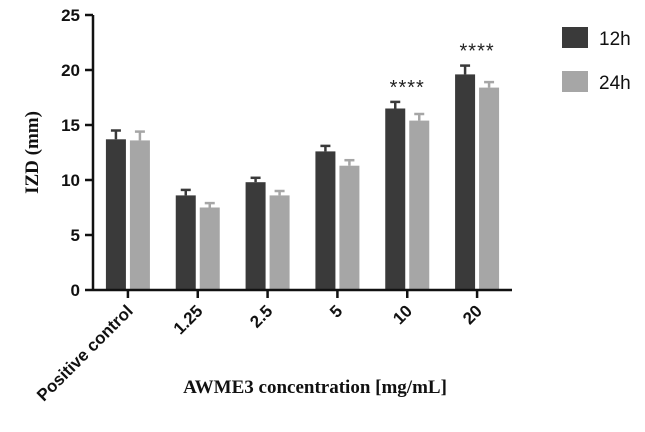 The image size is (645, 432). I want to click on y-tick-label: 25, so click(70, 15).